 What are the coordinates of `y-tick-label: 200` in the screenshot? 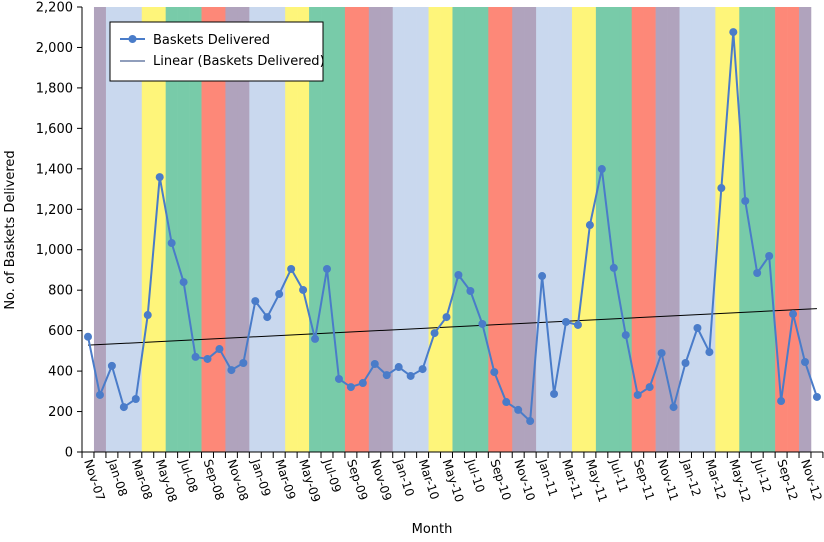 It's located at (60, 412).